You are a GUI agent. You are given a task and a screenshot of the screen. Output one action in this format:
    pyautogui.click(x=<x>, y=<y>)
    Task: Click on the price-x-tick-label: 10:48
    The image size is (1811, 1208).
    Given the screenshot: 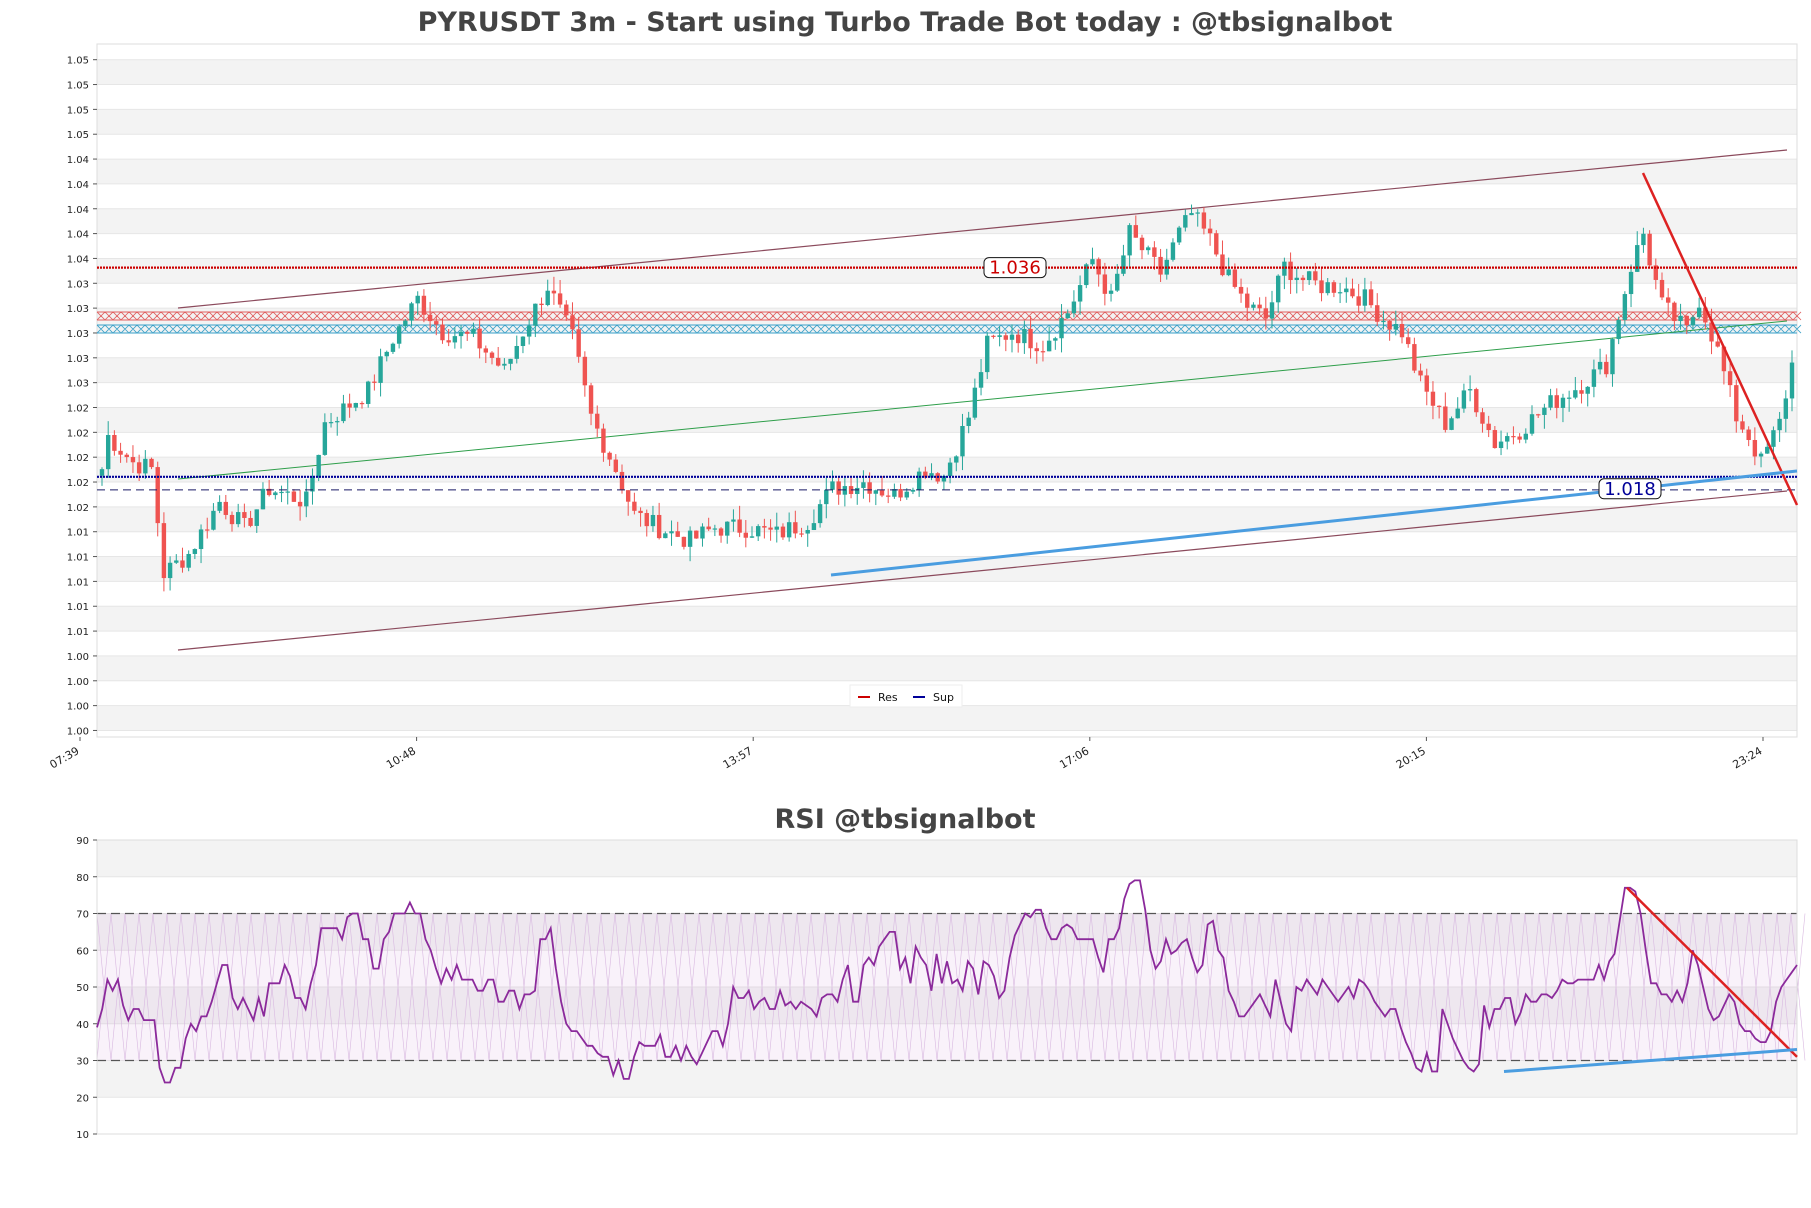 What is the action you would take?
    pyautogui.click(x=401, y=757)
    